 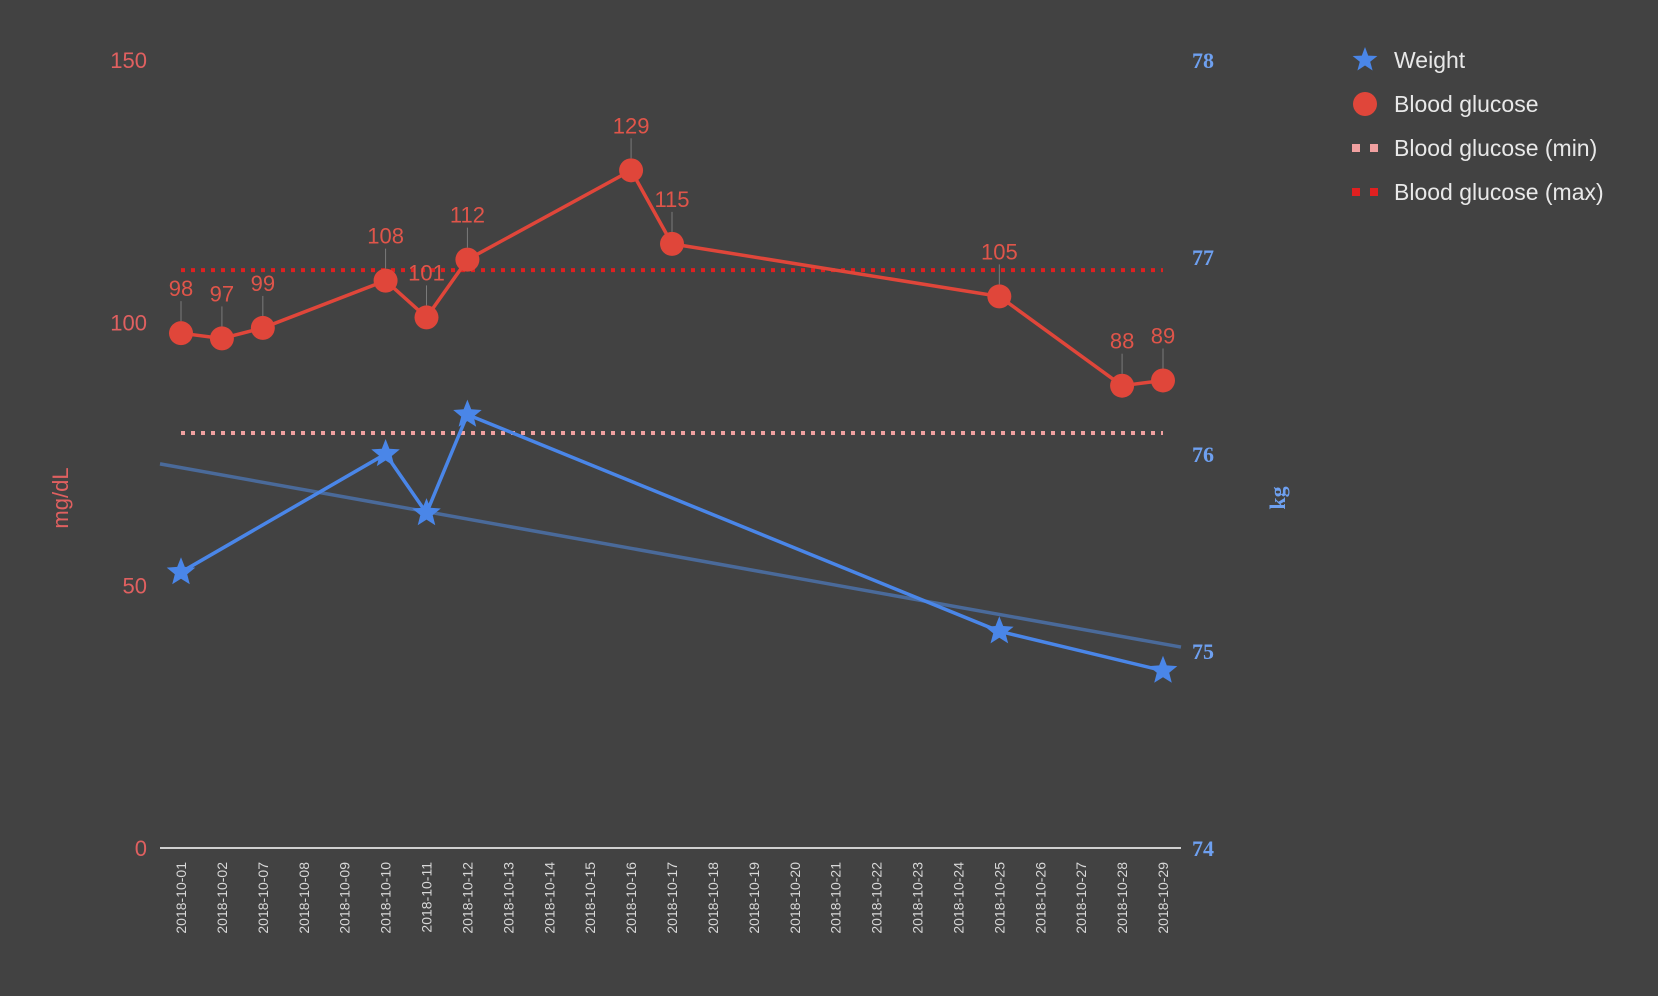 What do you see at coordinates (1466, 104) in the screenshot?
I see `legend-label: Blood glucose` at bounding box center [1466, 104].